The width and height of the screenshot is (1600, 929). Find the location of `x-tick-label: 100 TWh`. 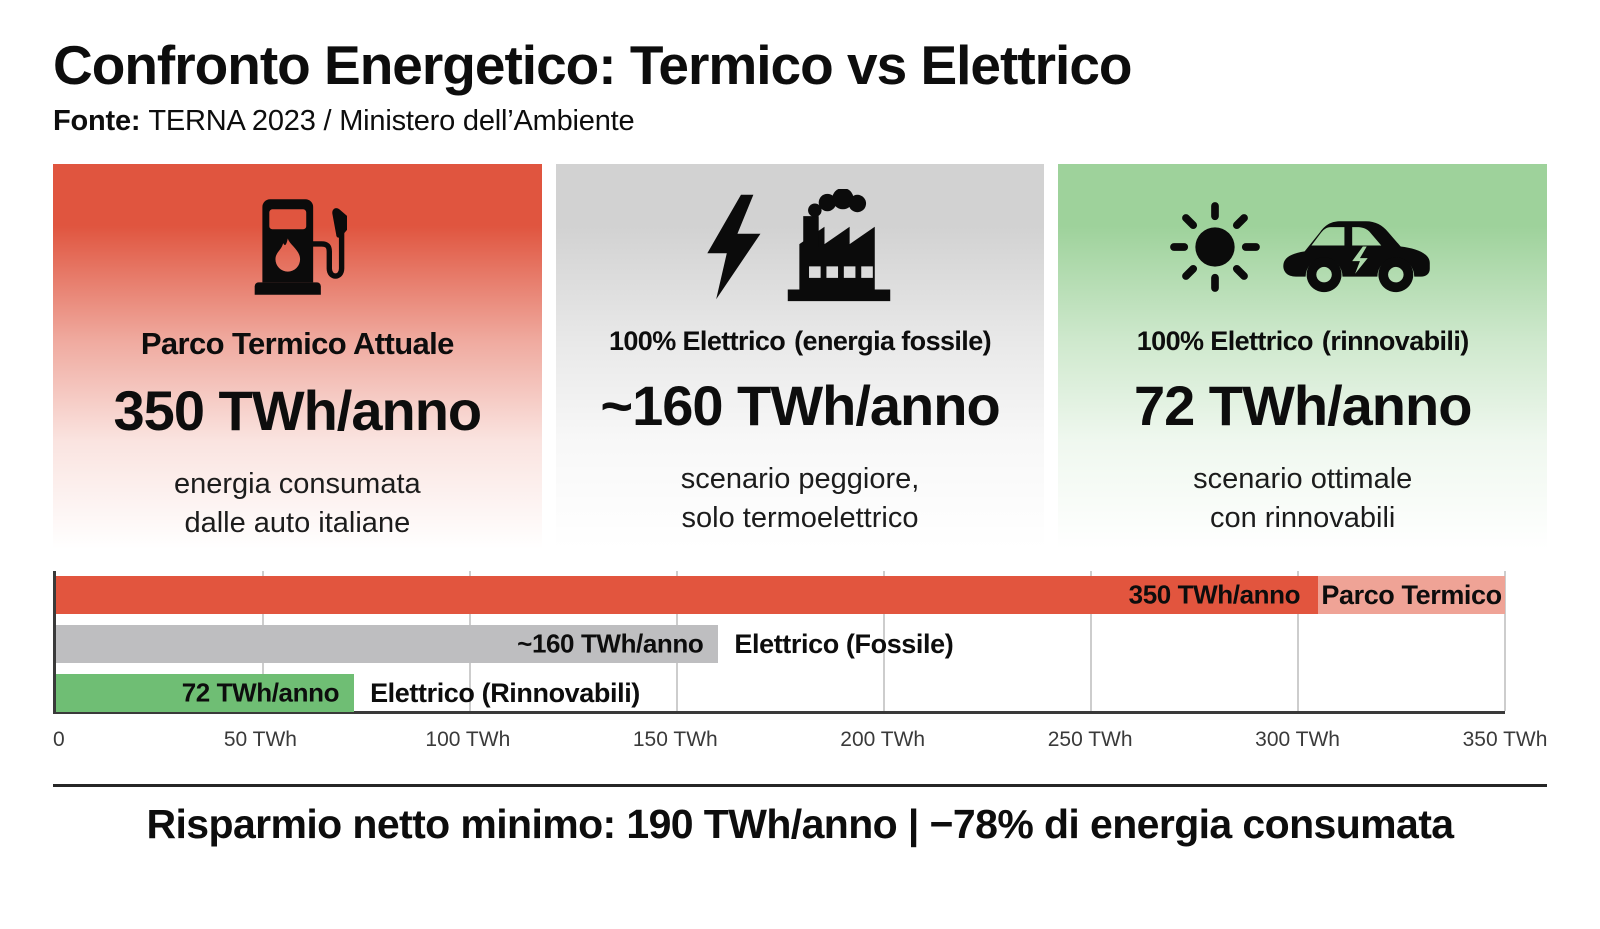

x-tick-label: 100 TWh is located at coordinates (468, 740).